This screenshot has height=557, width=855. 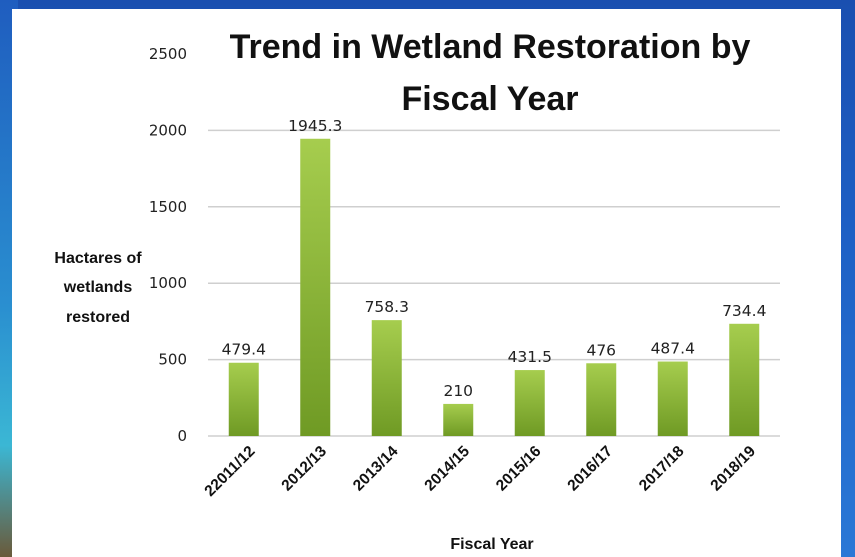 What do you see at coordinates (98, 287) in the screenshot?
I see `y-axis-label-line-2: wetlands` at bounding box center [98, 287].